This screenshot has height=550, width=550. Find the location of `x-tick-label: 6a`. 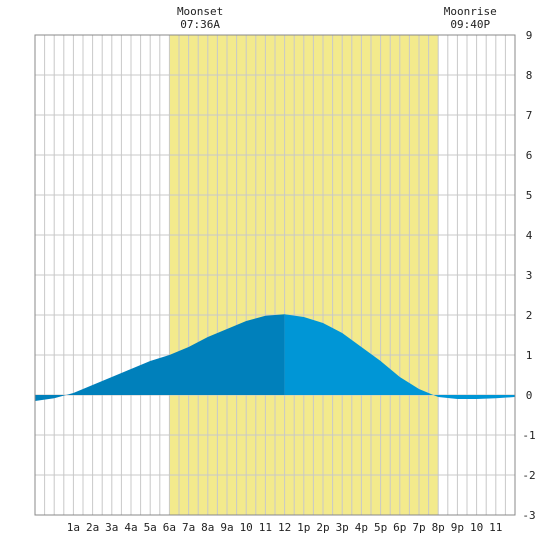

x-tick-label: 6a is located at coordinates (169, 527).